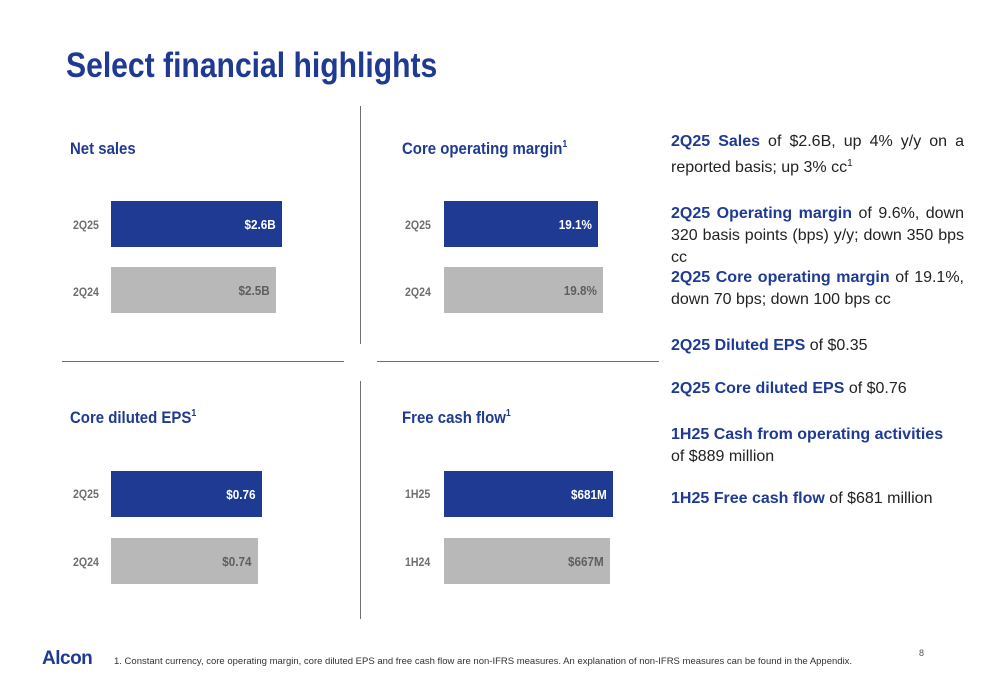  Describe the element at coordinates (762, 213) in the screenshot. I see `highlight-heading: 2Q25 Operating margin` at that location.